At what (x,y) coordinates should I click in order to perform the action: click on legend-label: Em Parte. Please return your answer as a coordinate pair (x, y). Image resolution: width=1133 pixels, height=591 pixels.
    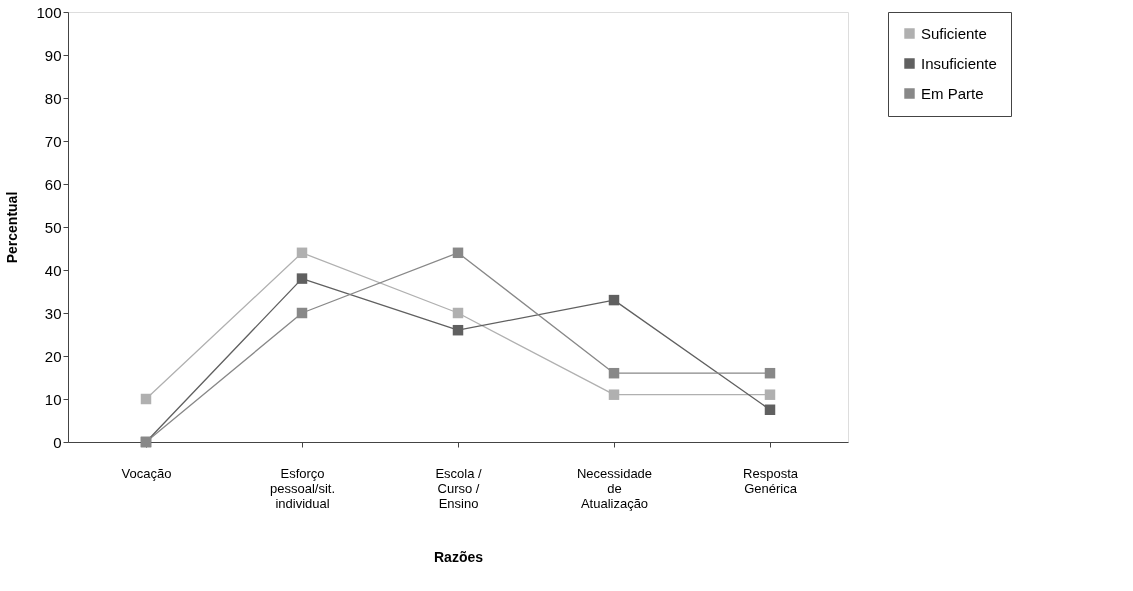
    Looking at the image, I should click on (952, 93).